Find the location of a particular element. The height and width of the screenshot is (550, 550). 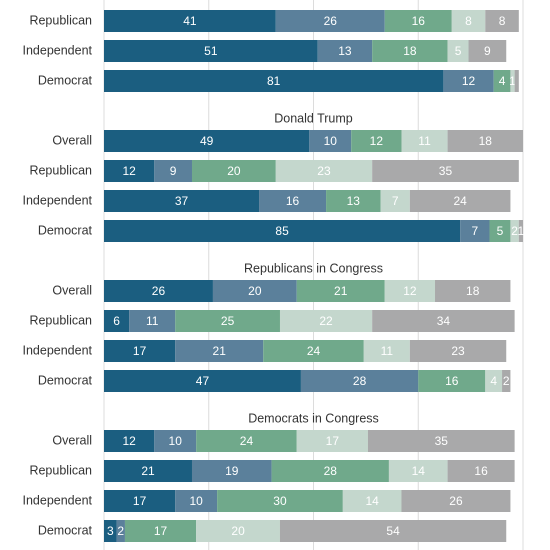

value-label: 47 is located at coordinates (203, 381).